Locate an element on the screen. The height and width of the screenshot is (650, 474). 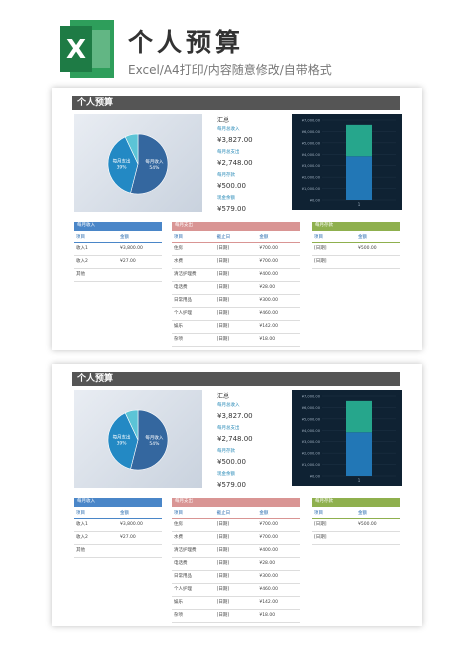
y-tick-label: ¥2,000.00 is located at coordinates (311, 454).